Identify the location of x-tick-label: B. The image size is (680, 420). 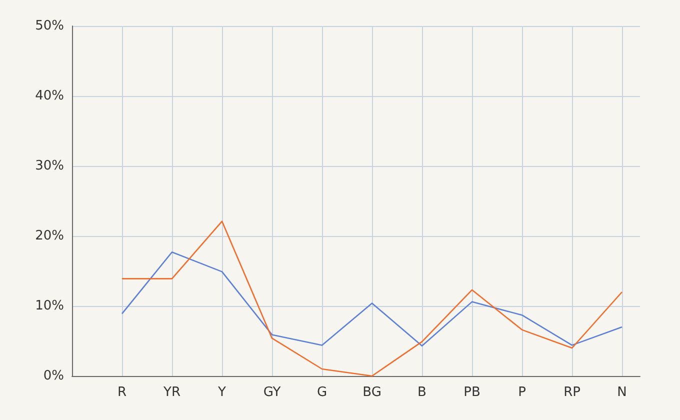
(422, 392).